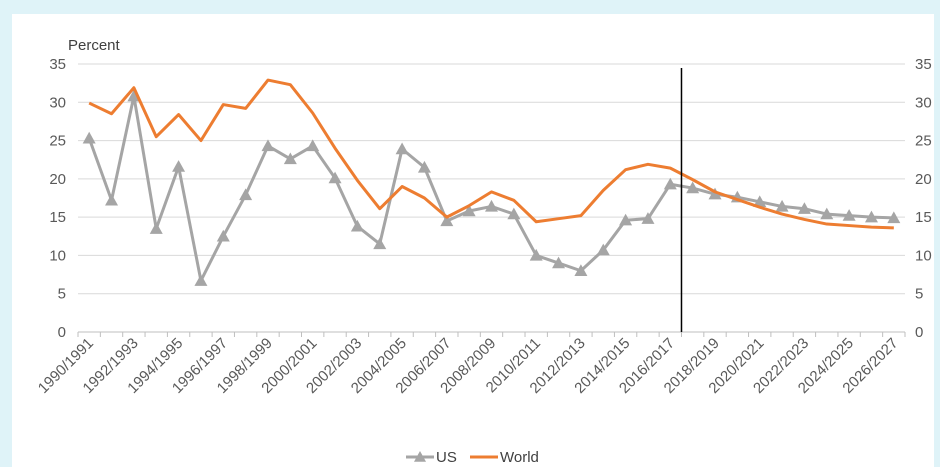  I want to click on y-axis-right: 0 5 10 15 20 25 30 35, so click(923, 198).